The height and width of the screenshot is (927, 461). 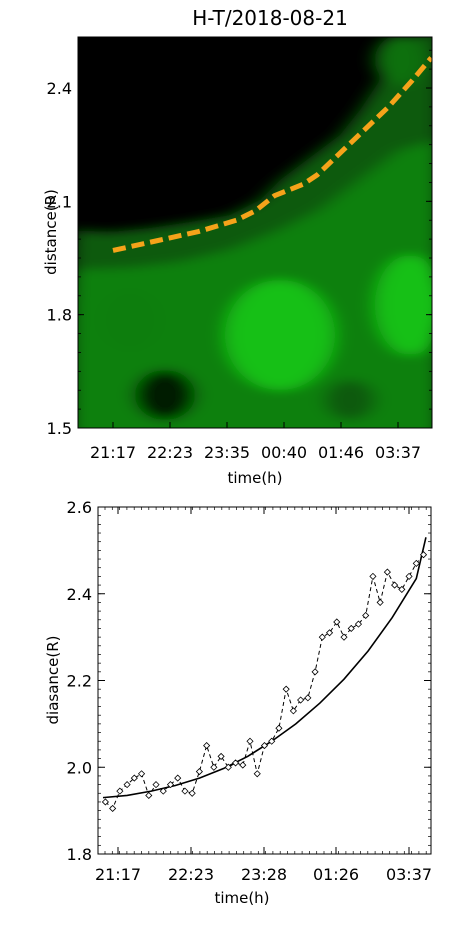 What do you see at coordinates (284, 452) in the screenshot?
I see `heatmap-x-tick-label: 00:40` at bounding box center [284, 452].